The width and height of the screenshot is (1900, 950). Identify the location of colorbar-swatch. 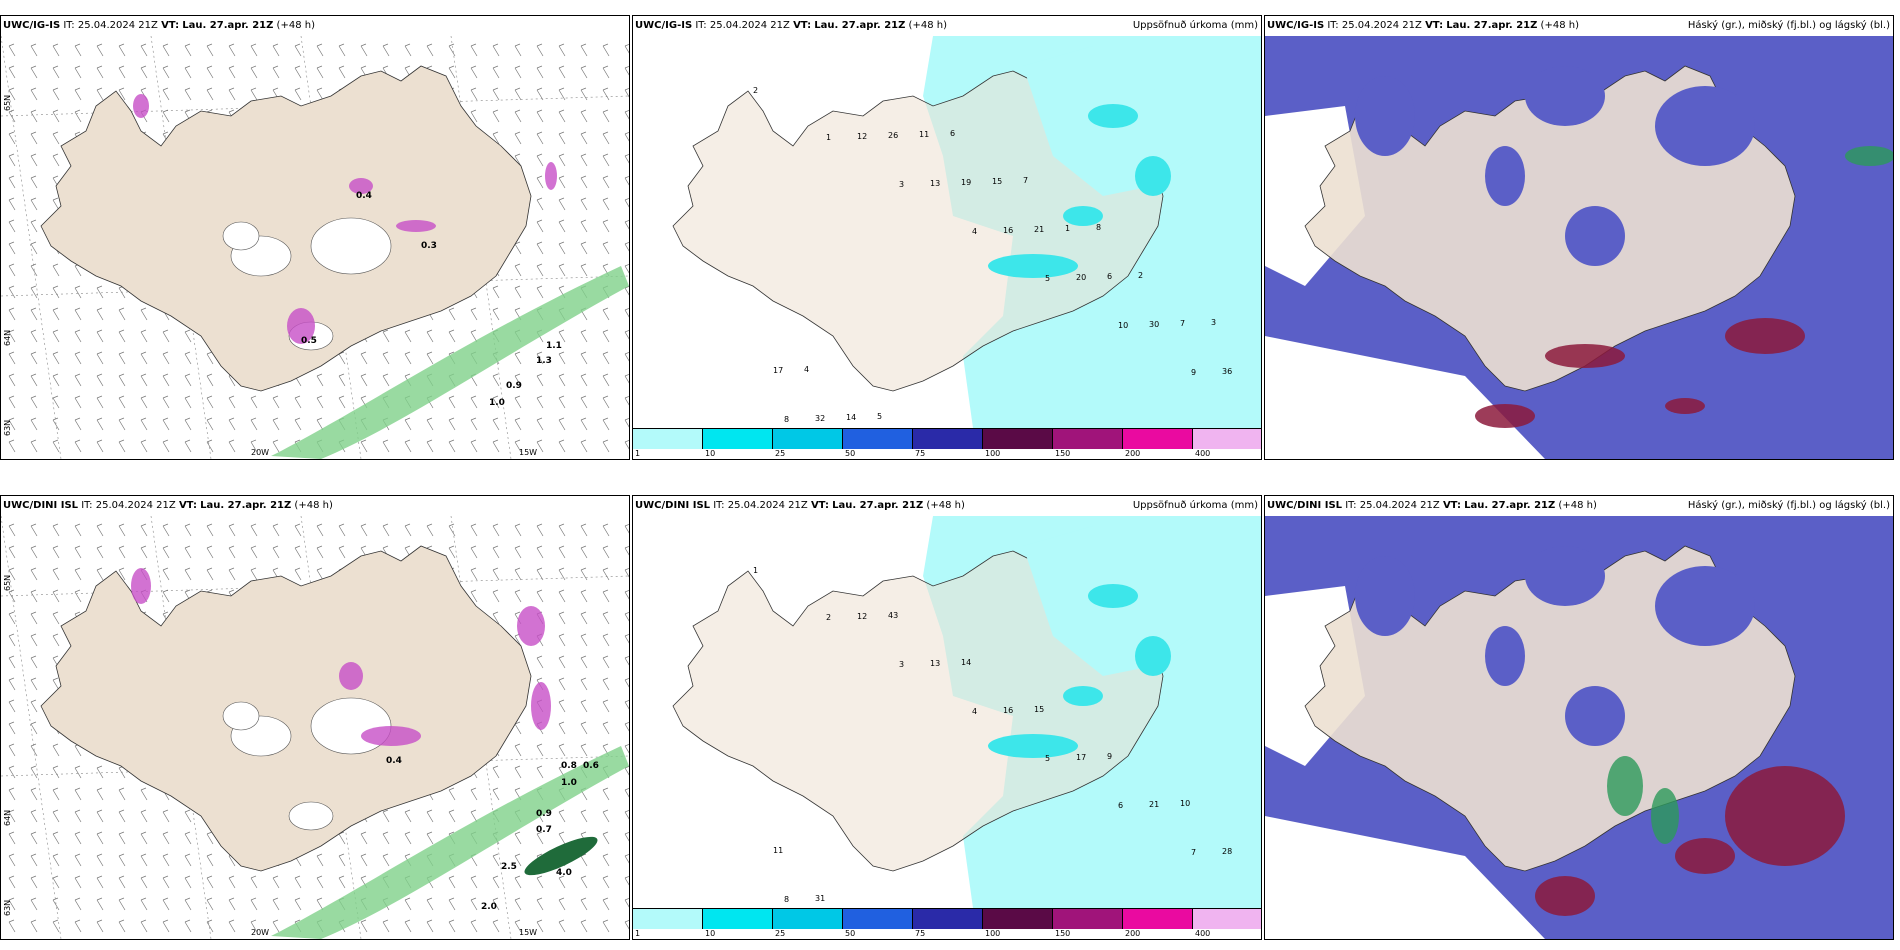
(1227, 919).